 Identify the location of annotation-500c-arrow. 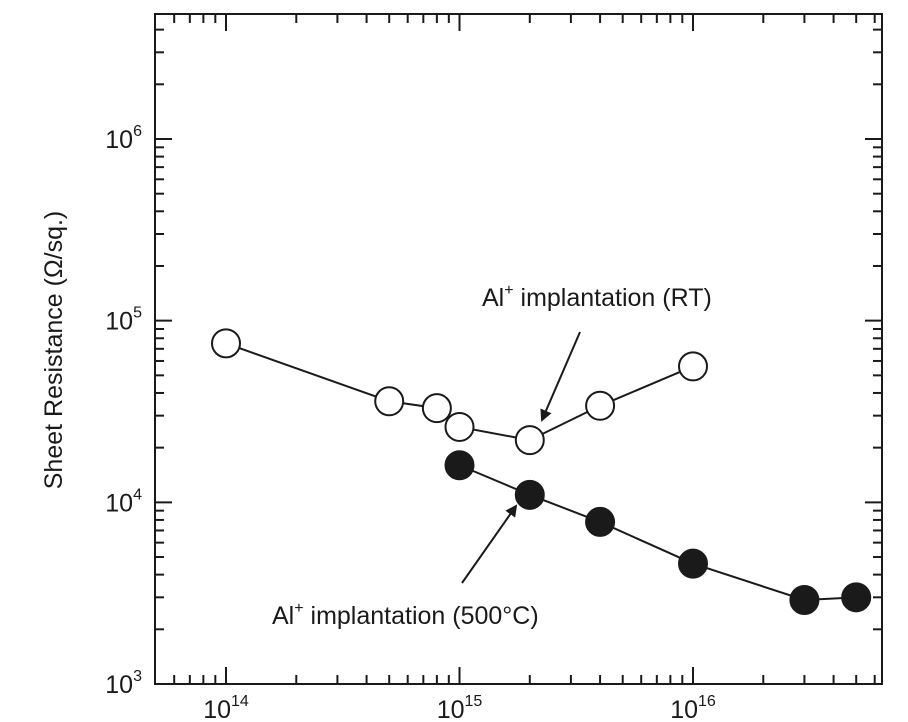
(489, 544).